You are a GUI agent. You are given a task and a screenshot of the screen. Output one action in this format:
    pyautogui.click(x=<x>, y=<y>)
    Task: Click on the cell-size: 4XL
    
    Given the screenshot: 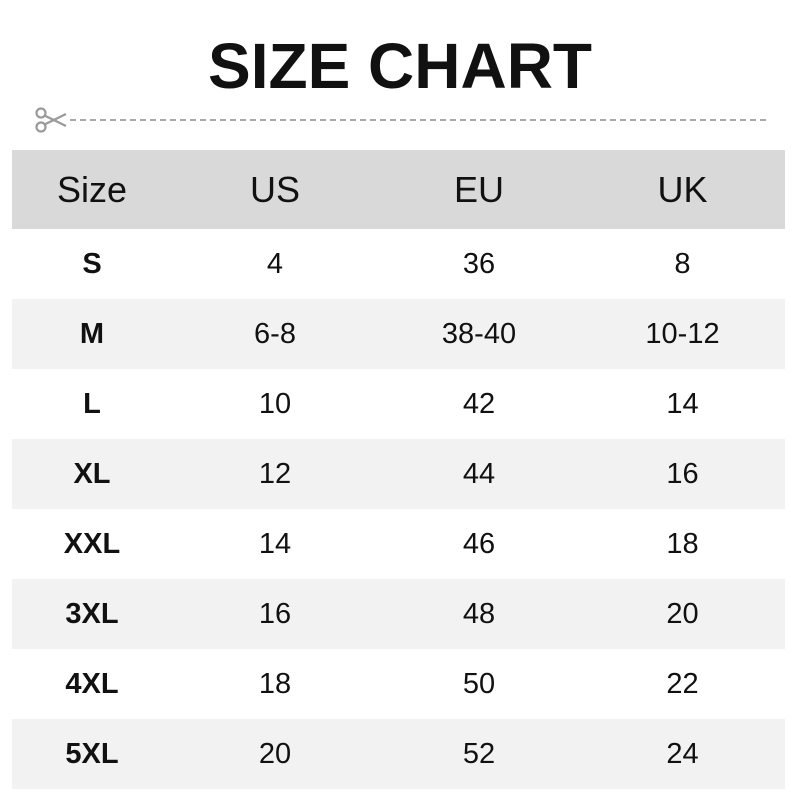 What is the action you would take?
    pyautogui.click(x=92, y=683)
    